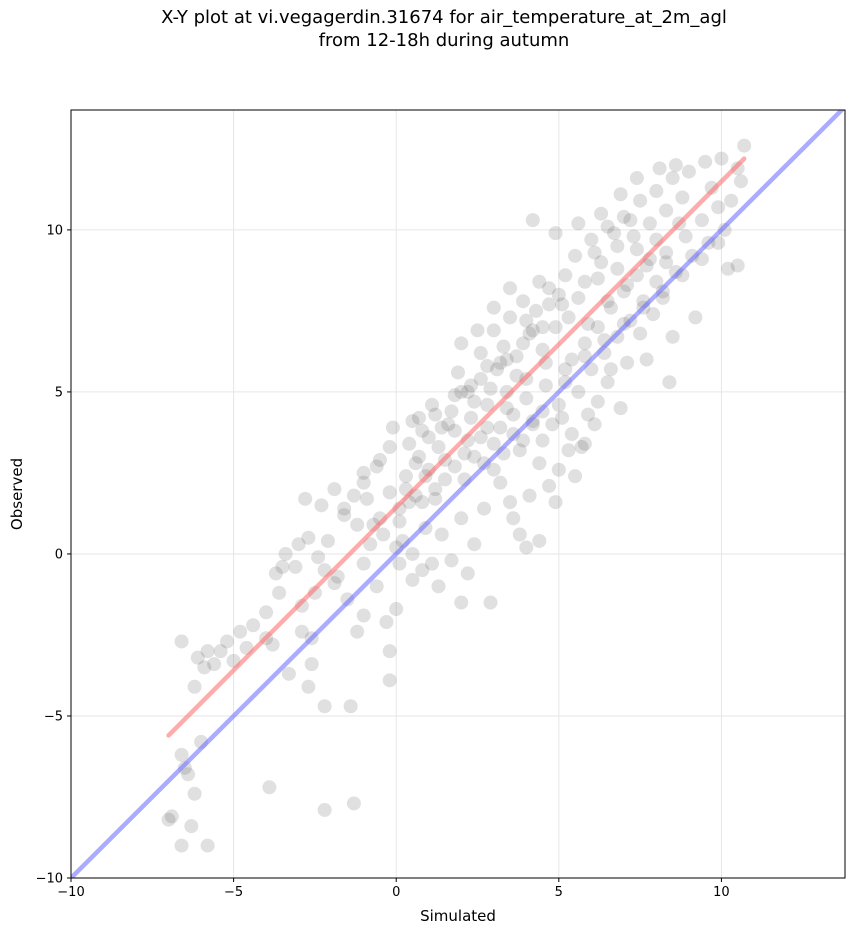  What do you see at coordinates (458, 916) in the screenshot?
I see `x-axis-label: Simulated` at bounding box center [458, 916].